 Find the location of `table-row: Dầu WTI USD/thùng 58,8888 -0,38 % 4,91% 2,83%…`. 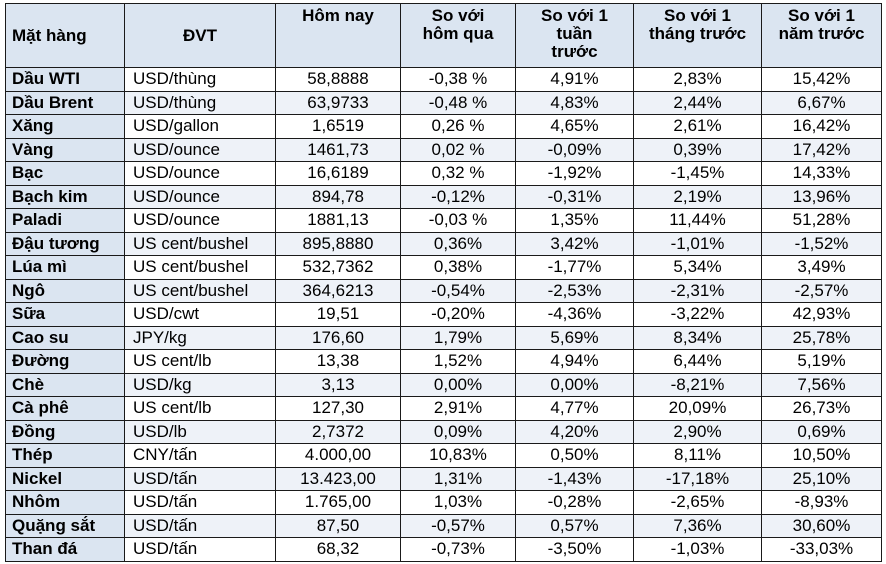

table-row: Dầu WTI USD/thùng 58,8888 -0,38 % 4,91% 2,83%… is located at coordinates (443, 79).